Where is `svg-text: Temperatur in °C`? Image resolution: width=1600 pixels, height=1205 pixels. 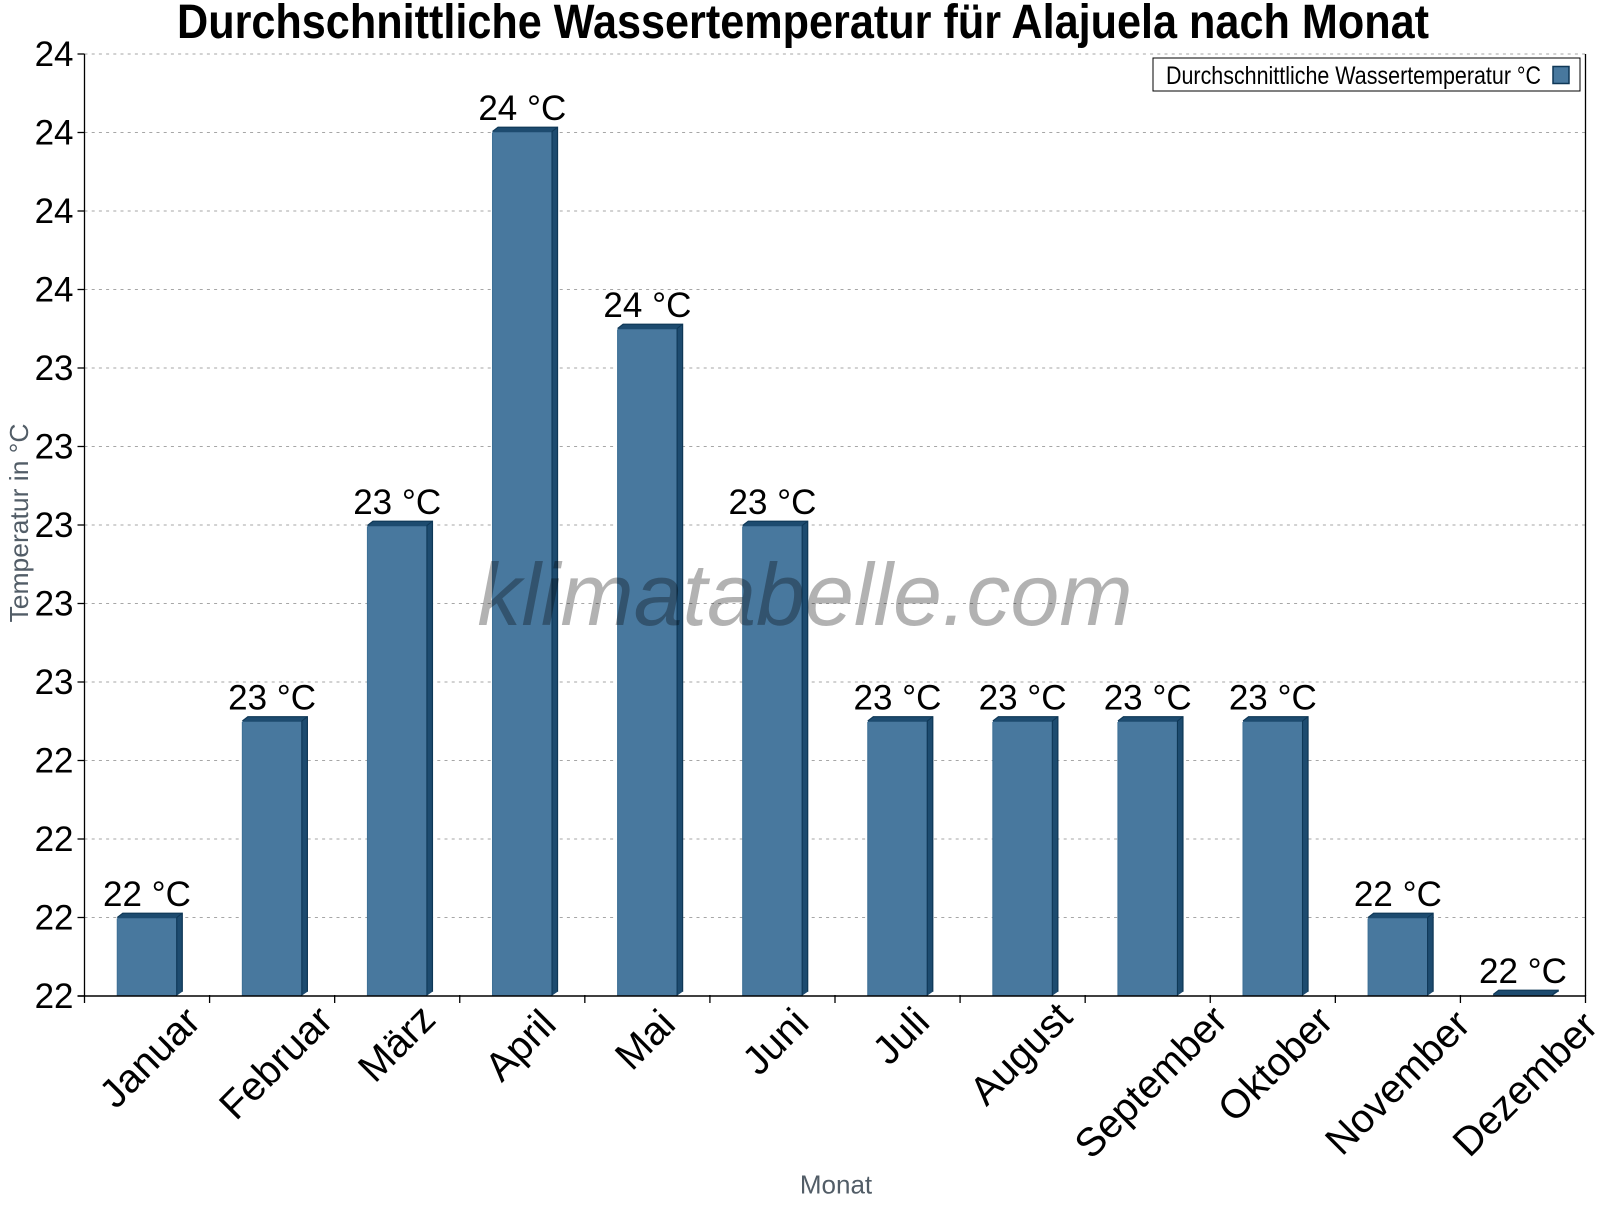 svg-text: Temperatur in °C is located at coordinates (19, 523).